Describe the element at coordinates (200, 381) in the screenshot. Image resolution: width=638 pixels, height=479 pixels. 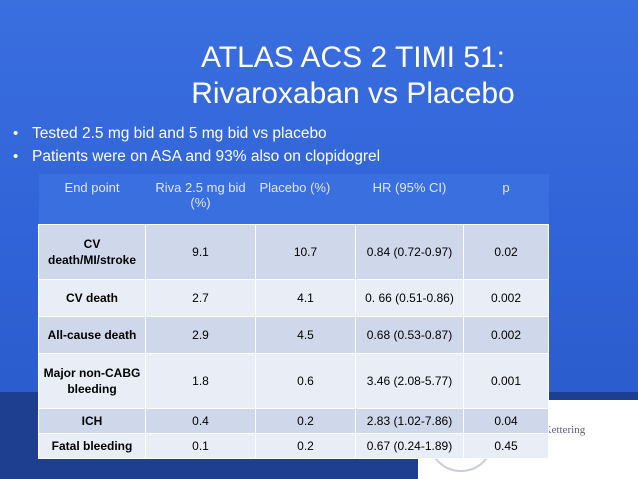
I see `table-cell: 1.8` at that location.